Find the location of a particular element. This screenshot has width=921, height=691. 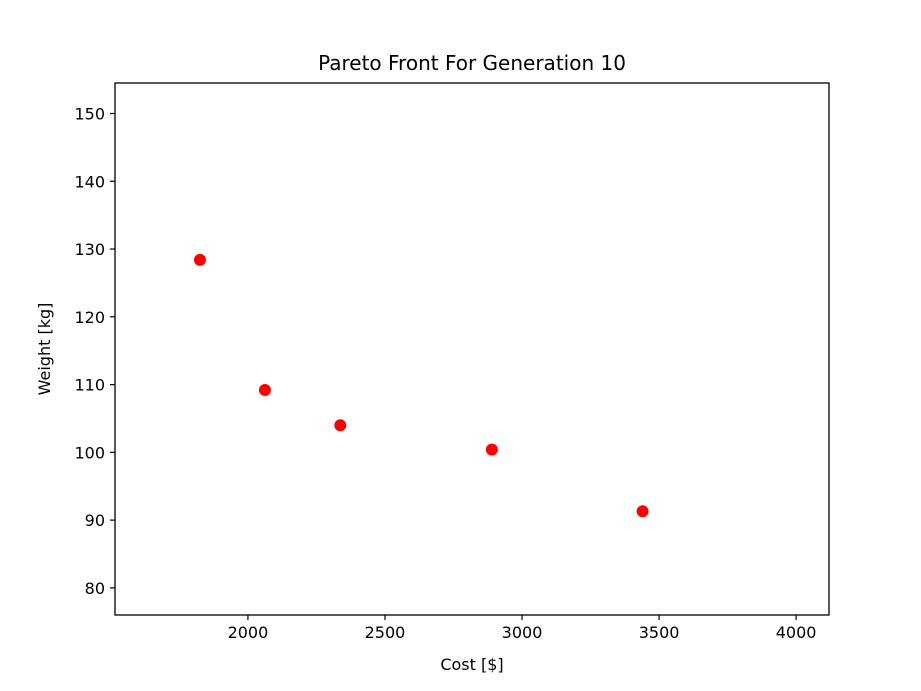

chart-title: Pareto Front For Generation 10 is located at coordinates (472, 63).